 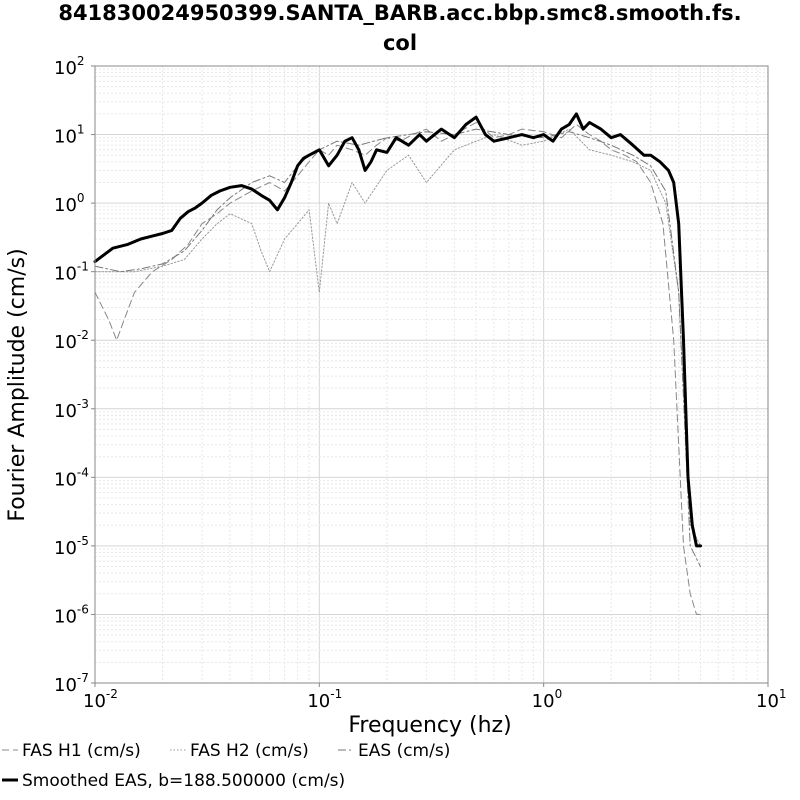 What do you see at coordinates (69, 203) in the screenshot?
I see `y-tick-label: 10⁰` at bounding box center [69, 203].